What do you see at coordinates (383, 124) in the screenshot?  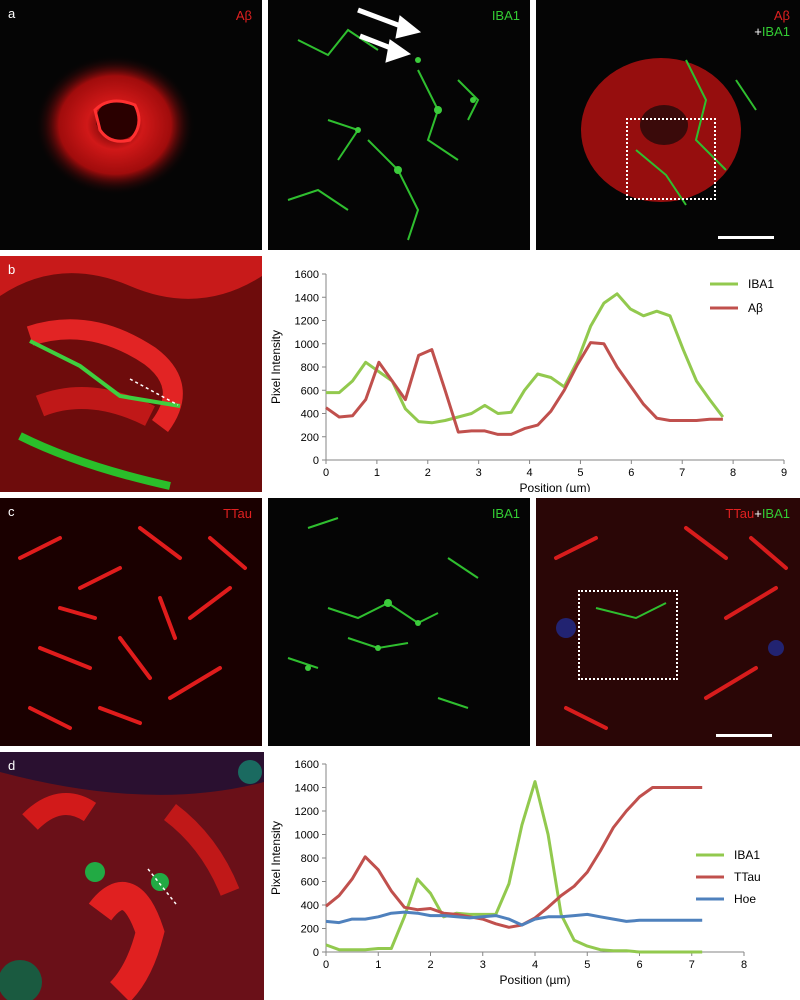 I see `iba1-microglia-image` at bounding box center [383, 124].